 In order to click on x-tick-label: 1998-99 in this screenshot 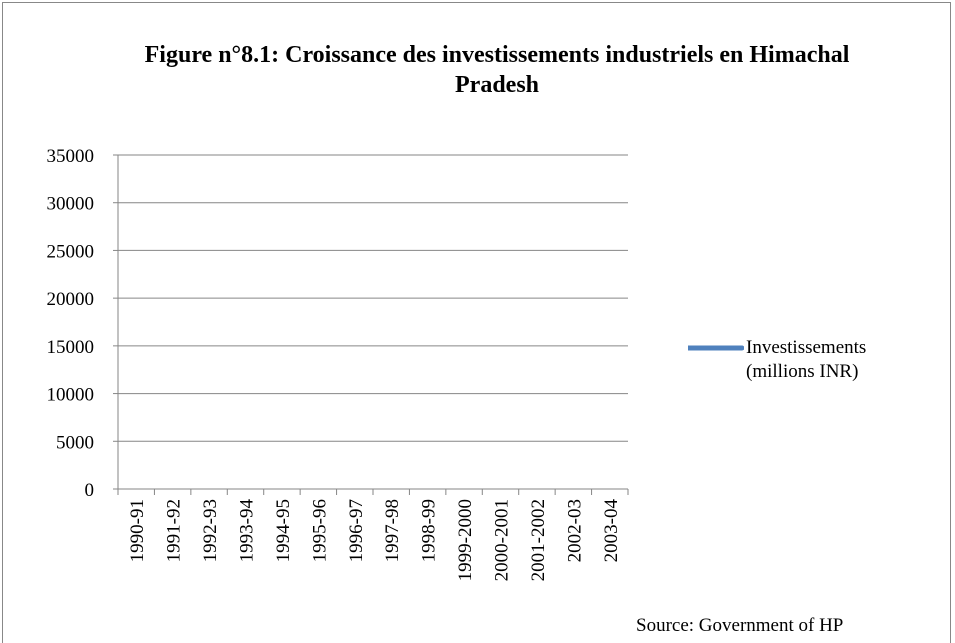, I will do `click(429, 530)`.